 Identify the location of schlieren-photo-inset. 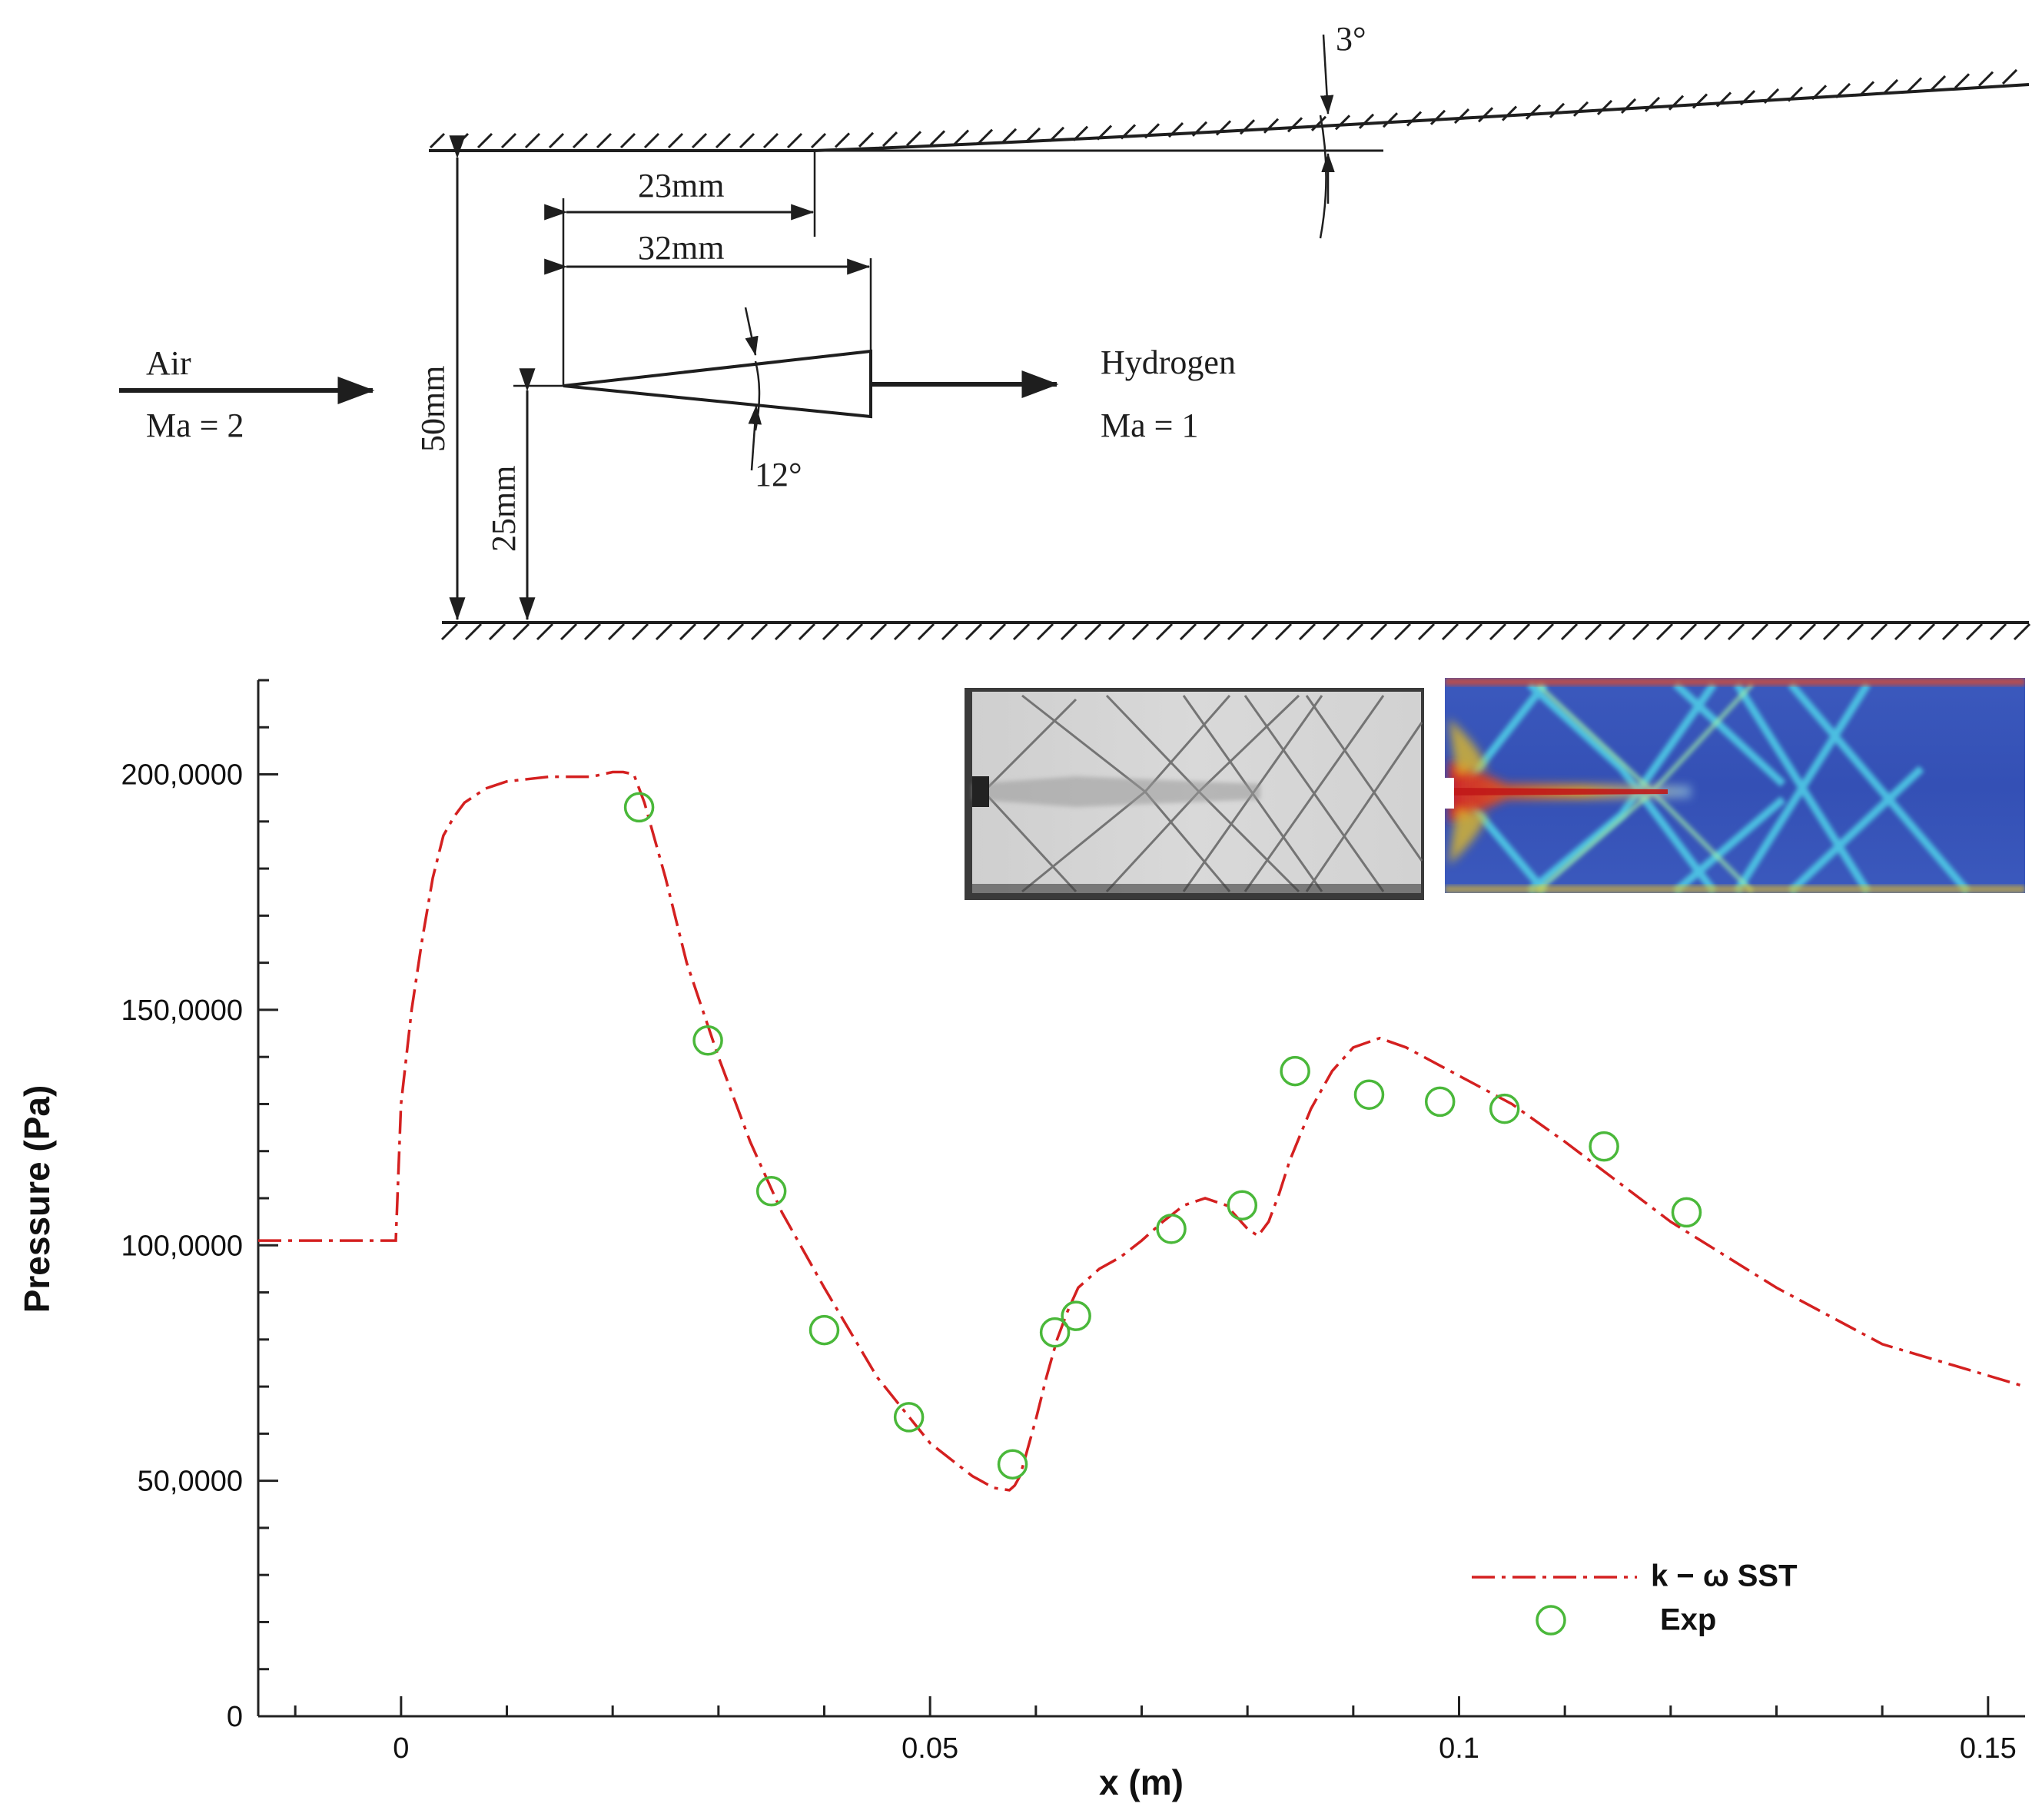
(1195, 794).